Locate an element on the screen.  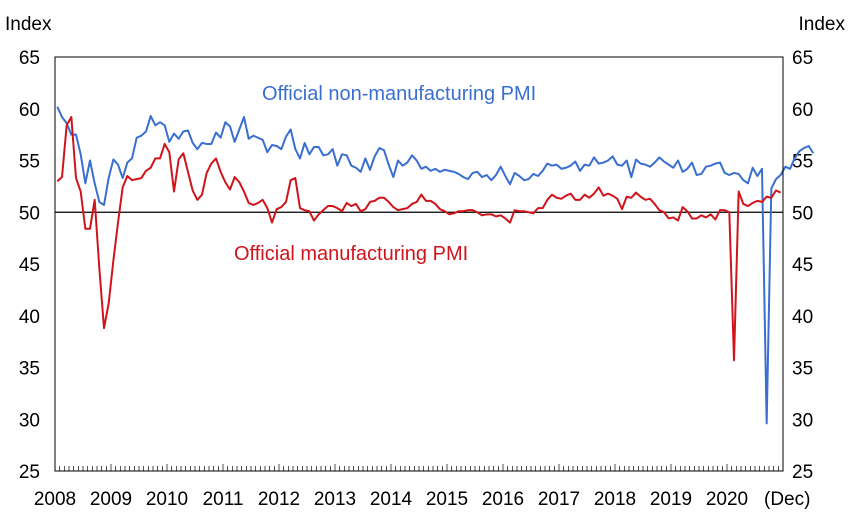
left-y-tick-label: 55 is located at coordinates (29, 162).